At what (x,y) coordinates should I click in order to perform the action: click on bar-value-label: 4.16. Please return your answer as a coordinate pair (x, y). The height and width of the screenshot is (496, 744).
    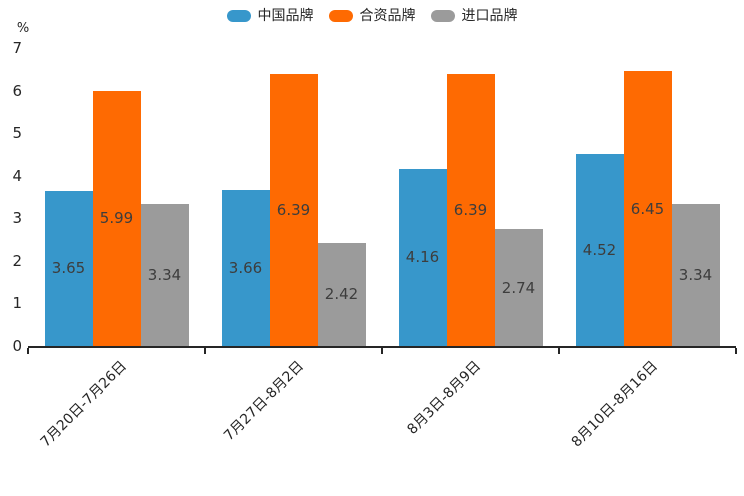
    Looking at the image, I should click on (422, 257).